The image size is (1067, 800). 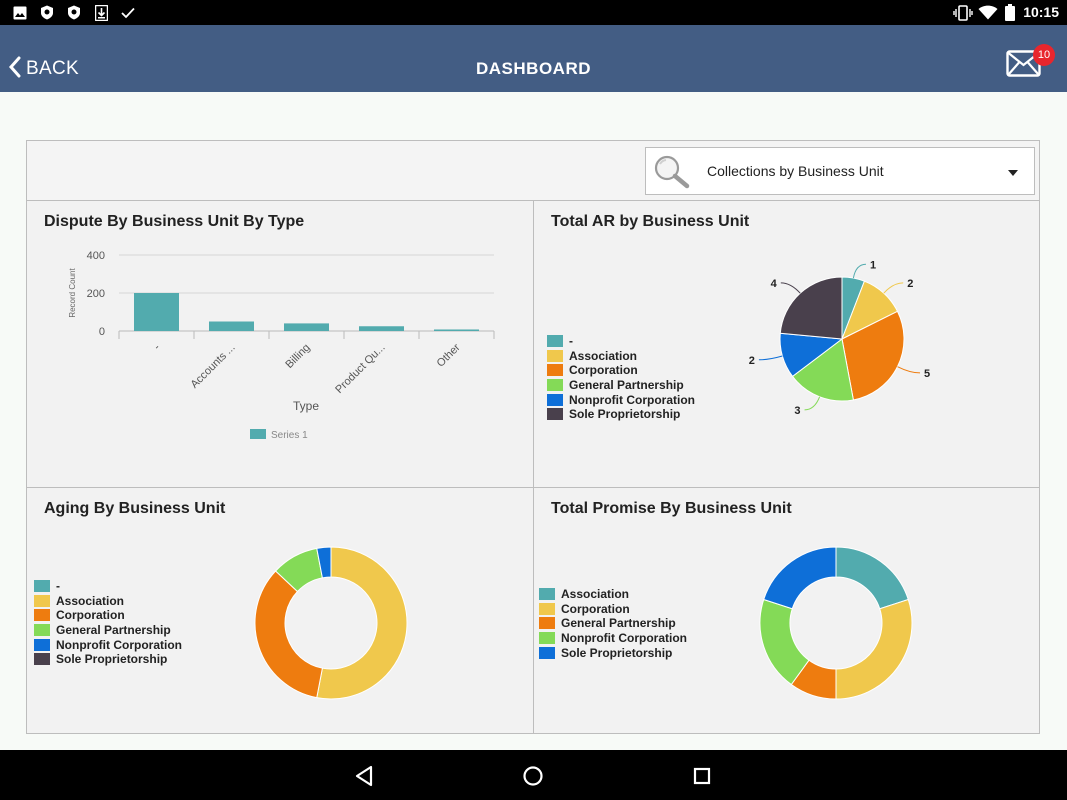 What do you see at coordinates (625, 414) in the screenshot?
I see `legend-label: Sole Proprietorship` at bounding box center [625, 414].